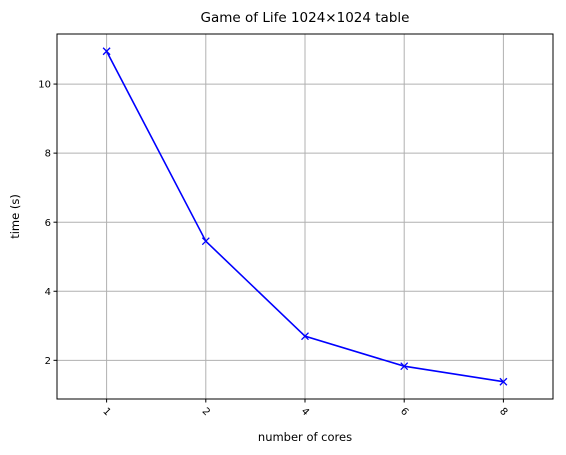  Describe the element at coordinates (48, 154) in the screenshot. I see `y-tick-label: 8` at that location.